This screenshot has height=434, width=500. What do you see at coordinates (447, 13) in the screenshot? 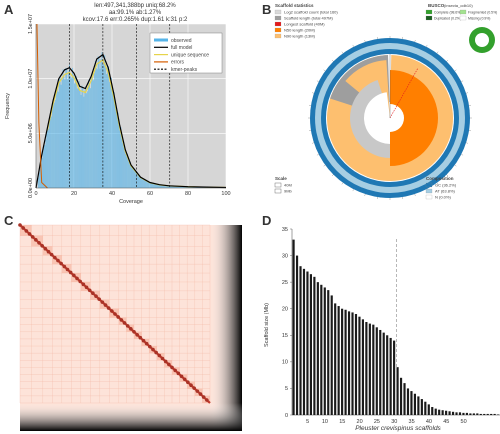
I see `busco-label: Complete (98.6%)` at bounding box center [447, 13].